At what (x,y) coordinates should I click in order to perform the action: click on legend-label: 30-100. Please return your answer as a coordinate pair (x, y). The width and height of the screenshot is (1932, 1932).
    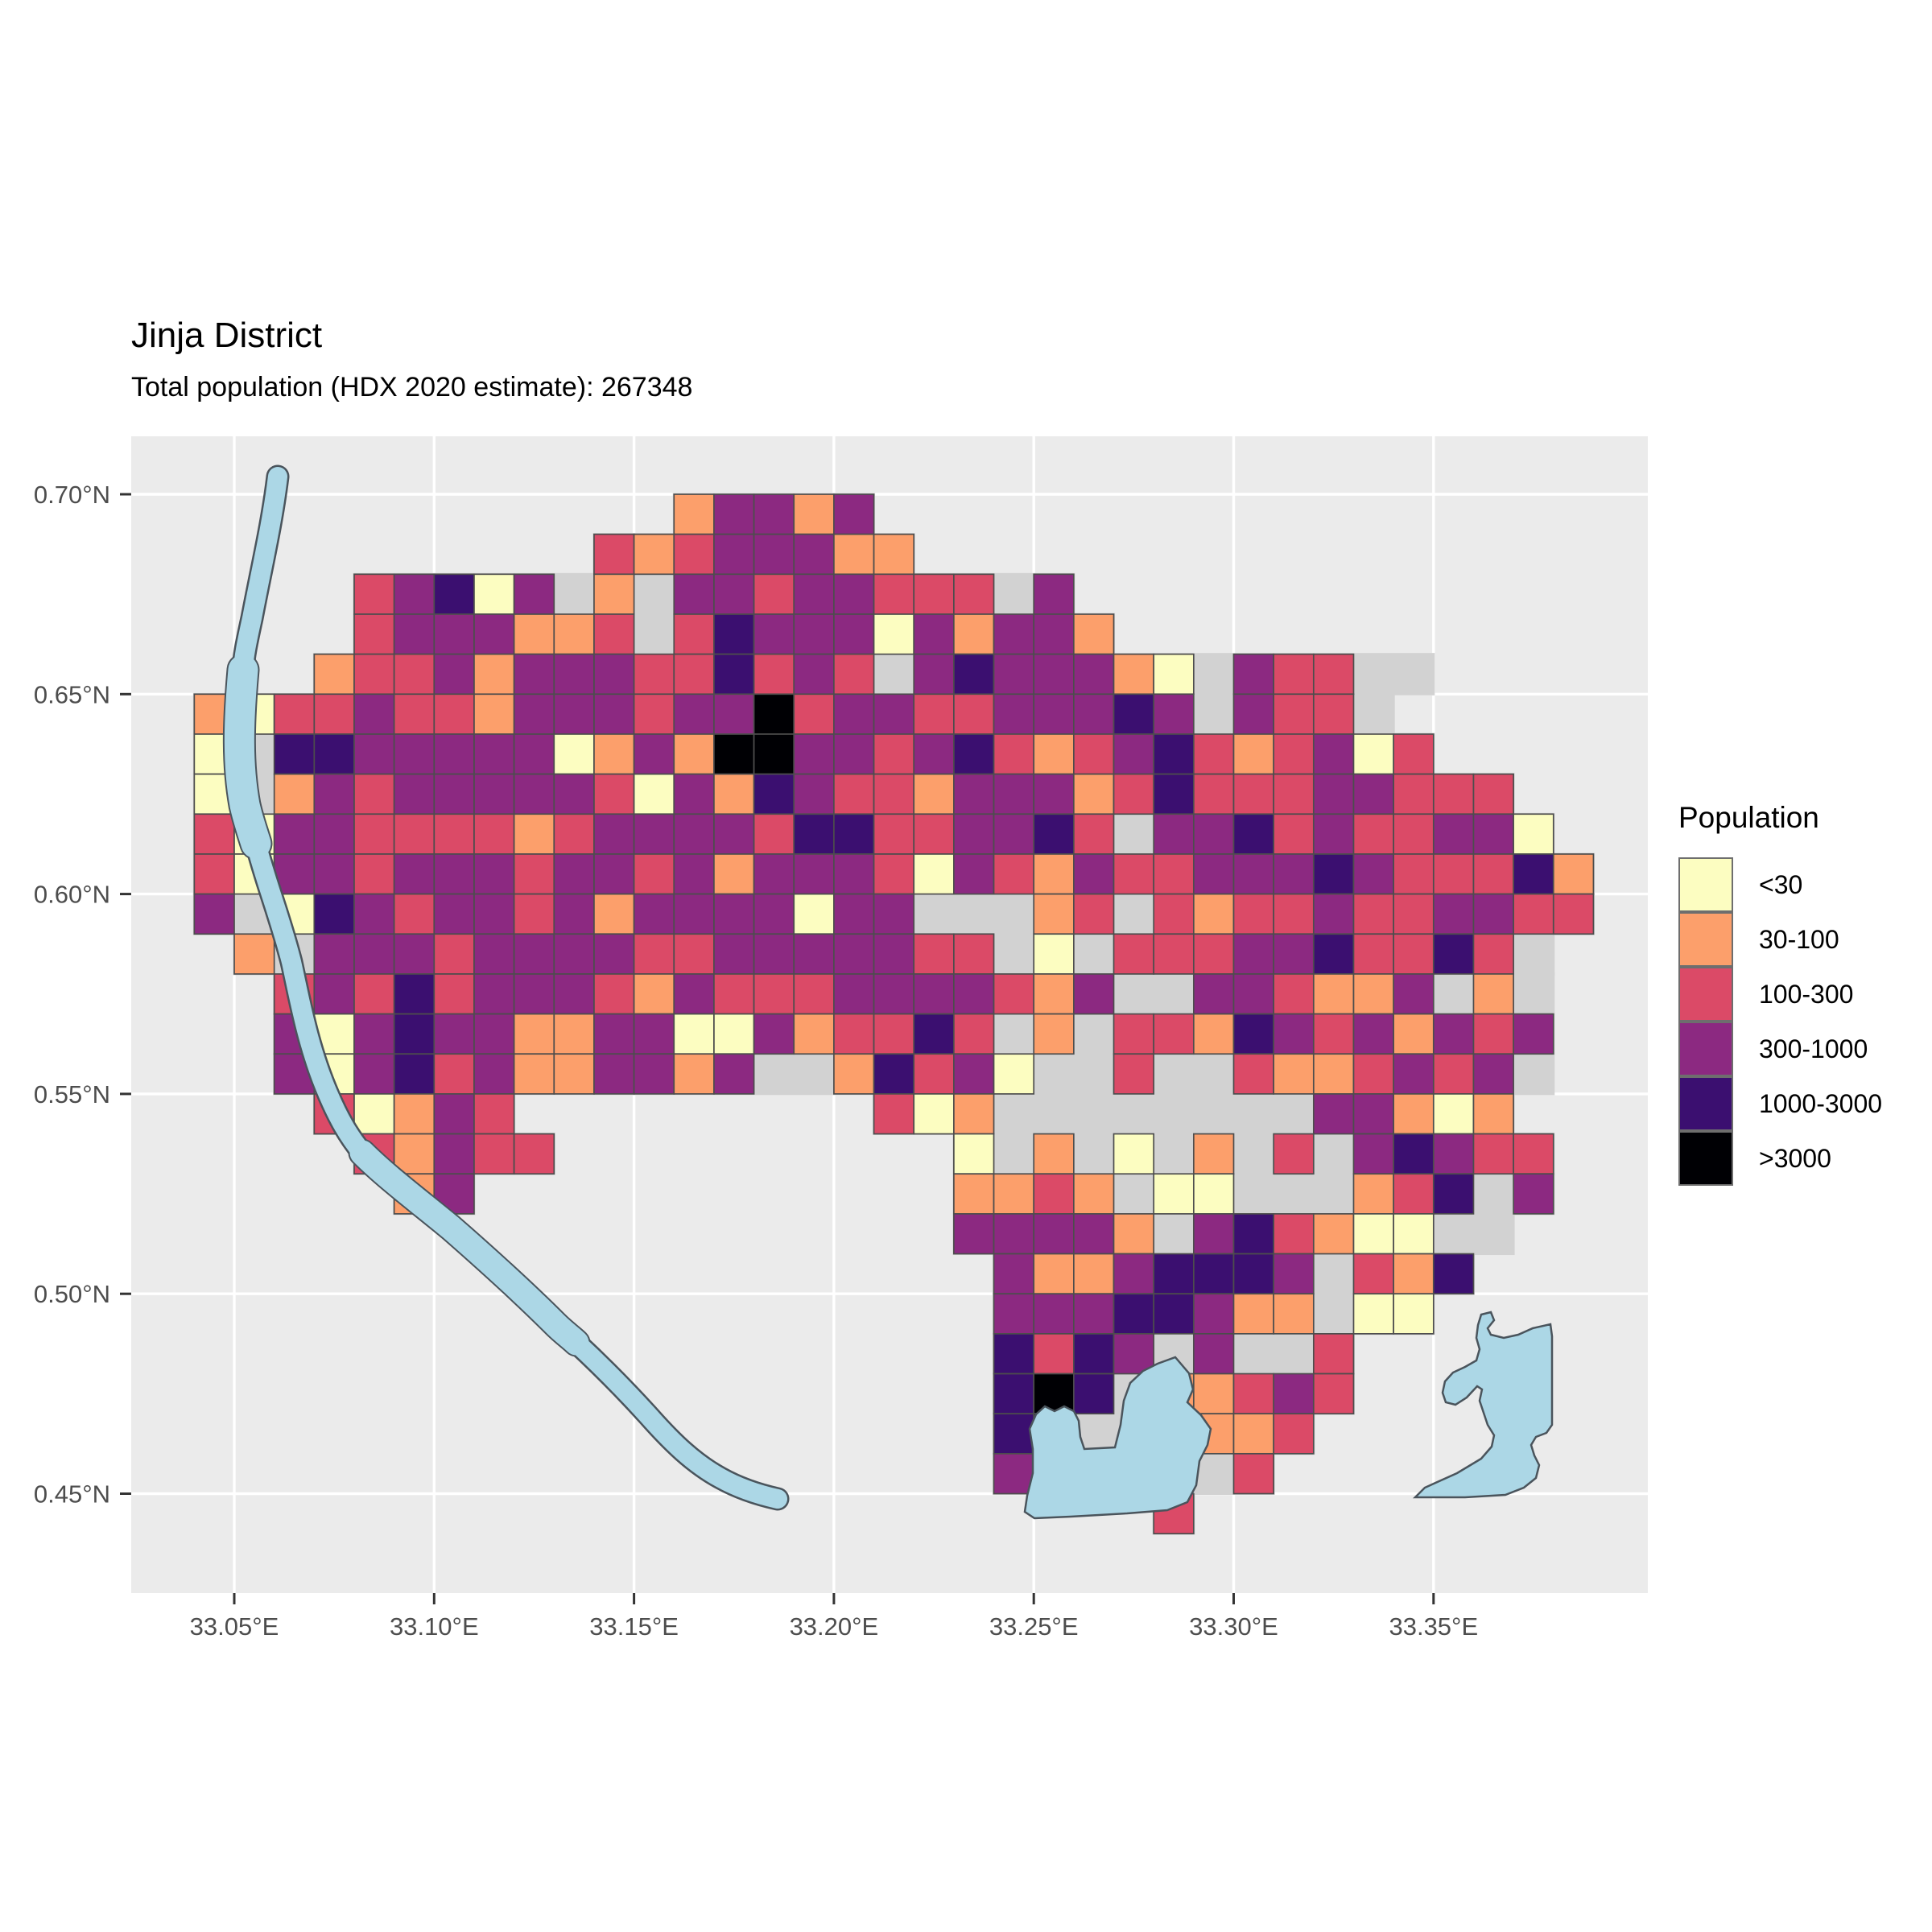
    Looking at the image, I should click on (1799, 939).